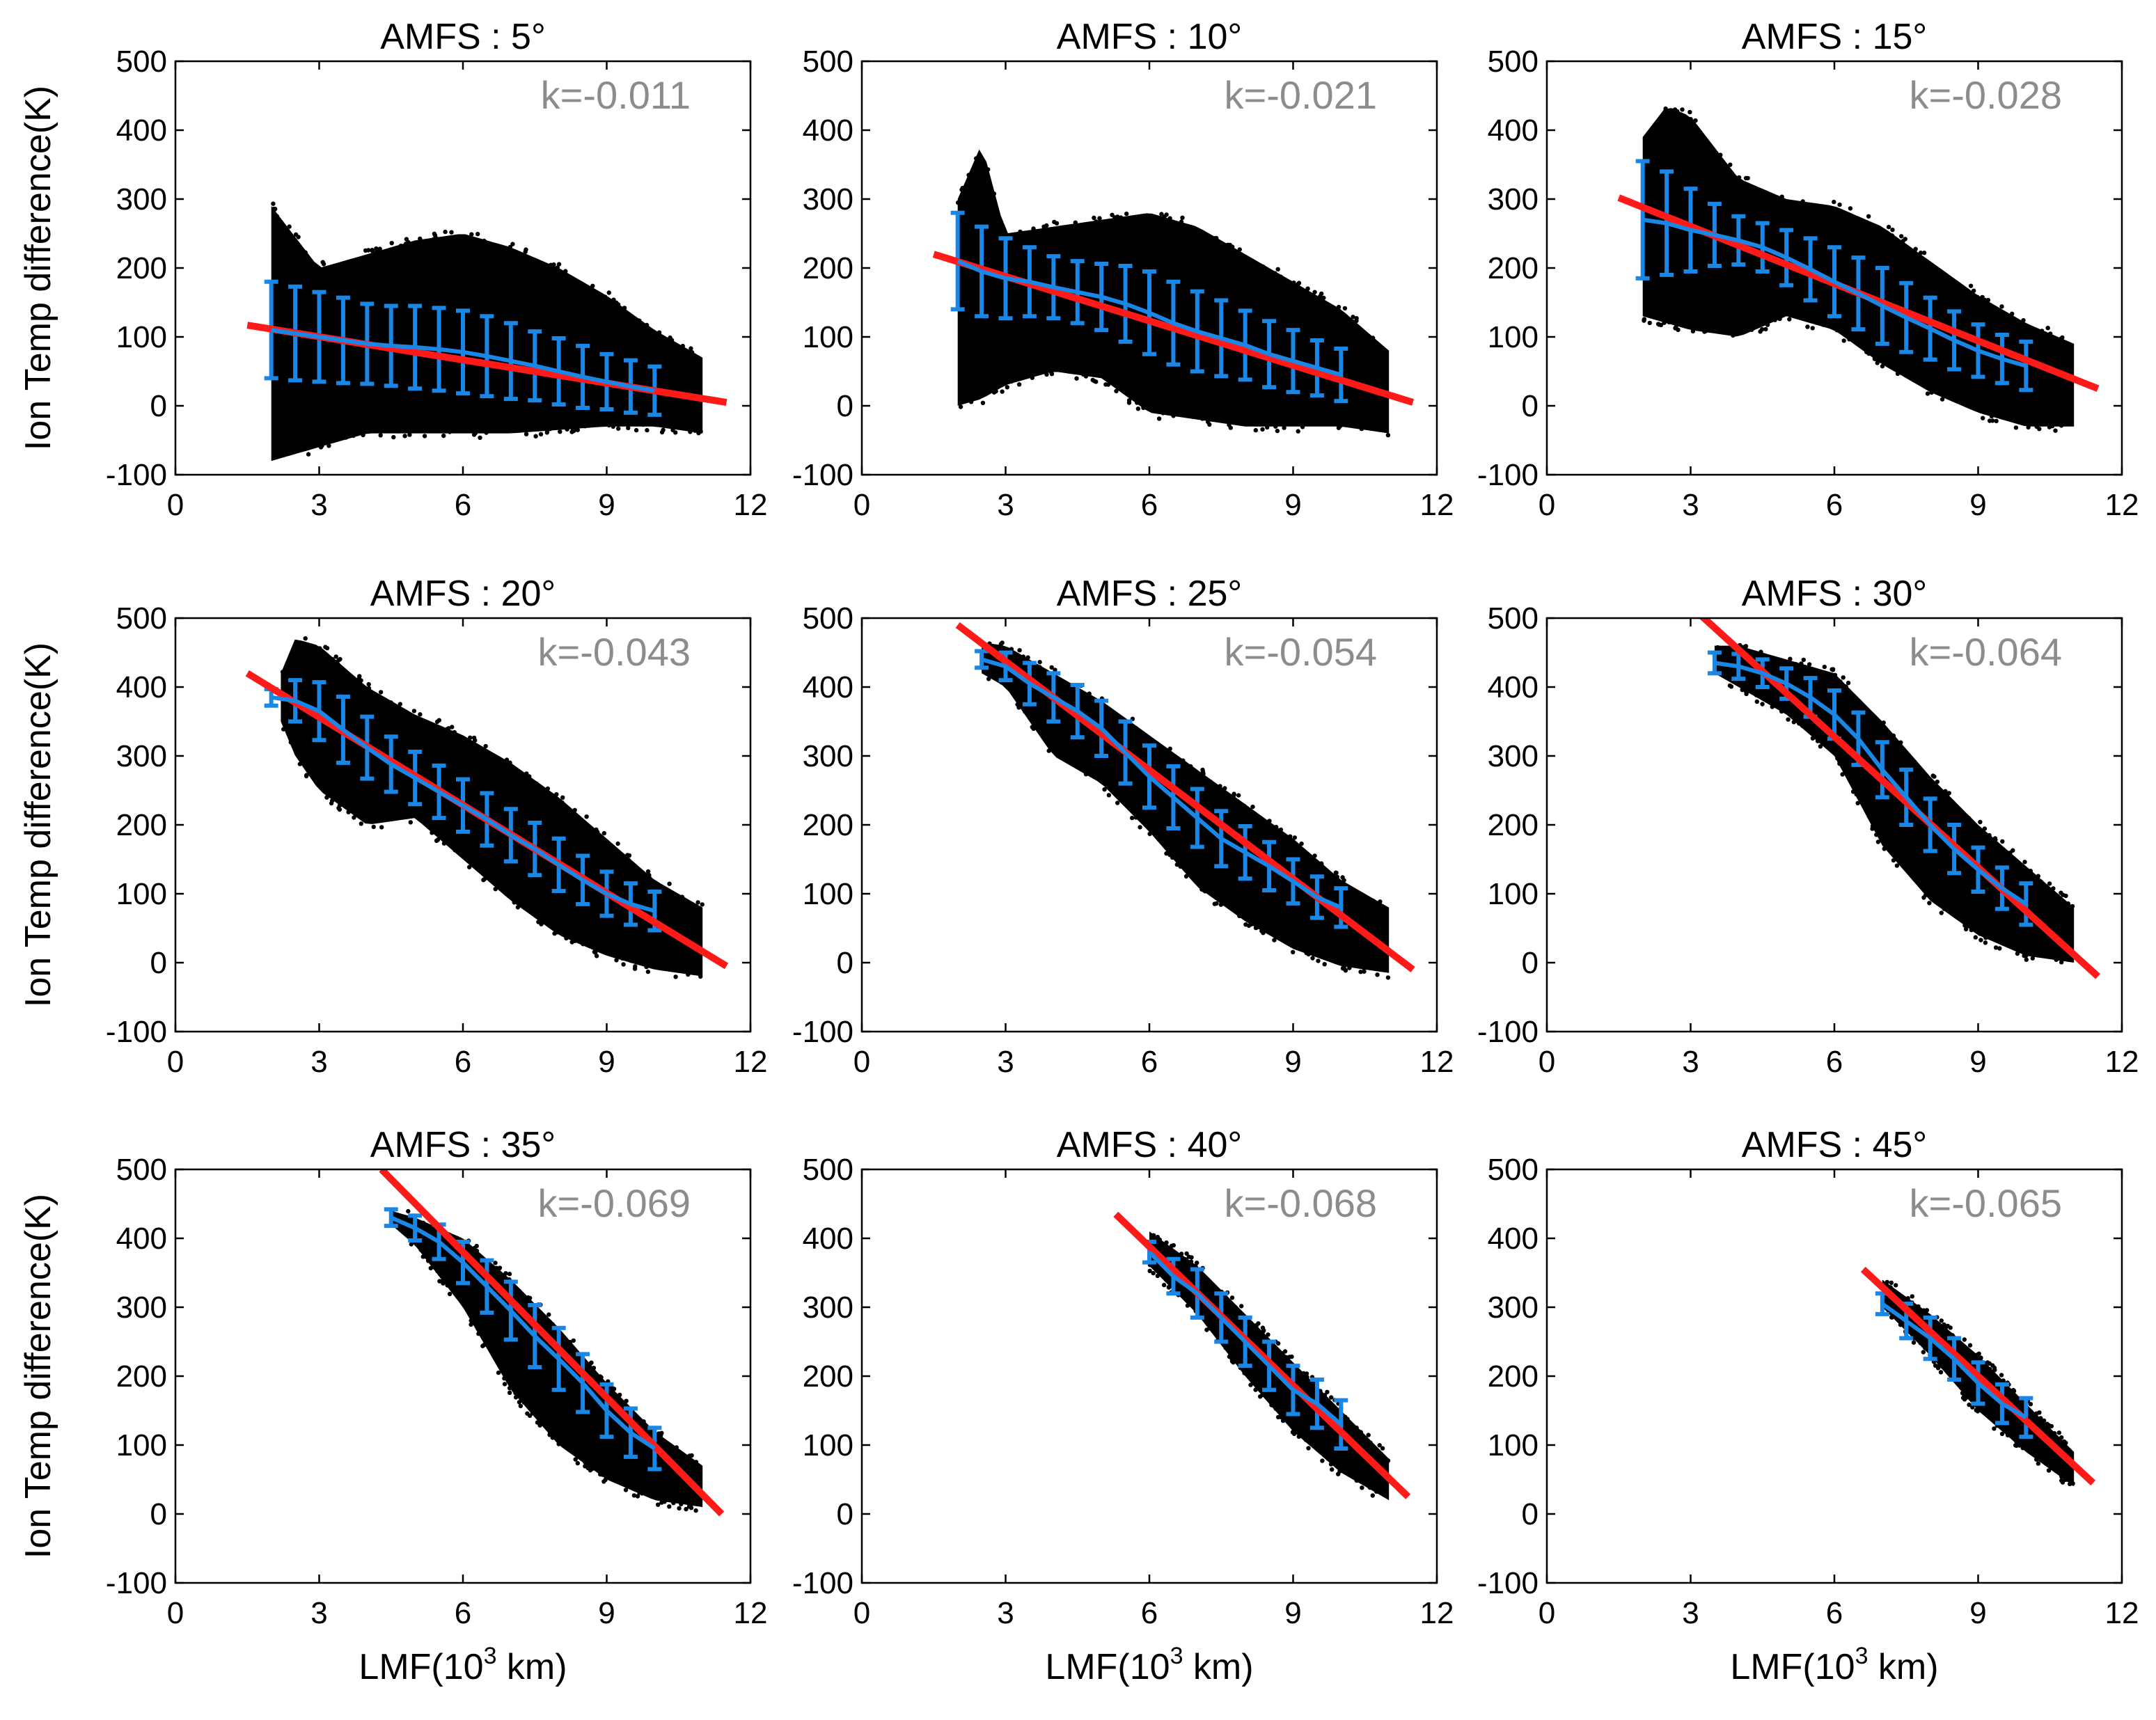 The width and height of the screenshot is (2156, 1720). I want to click on y-axis-title: Ion Temp difference(K), so click(38, 1376).